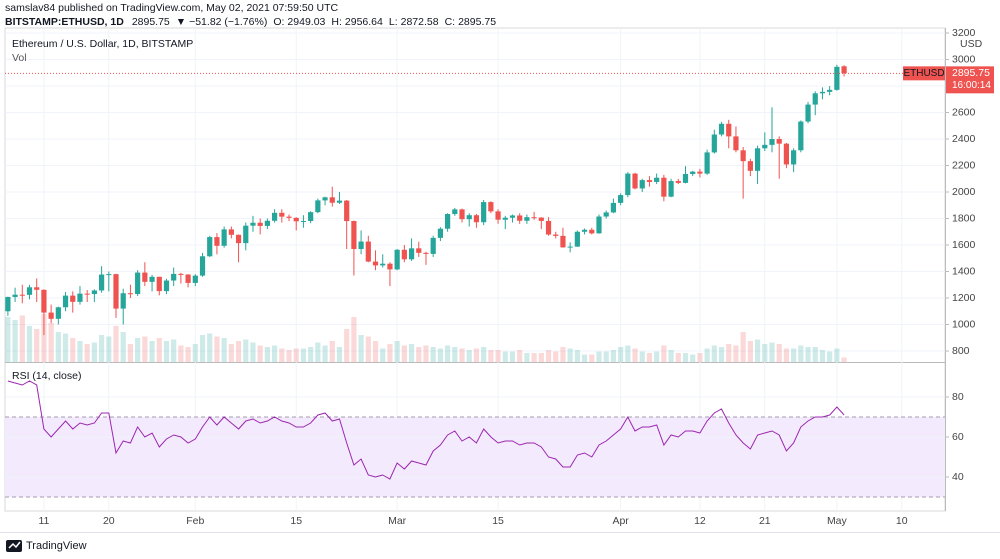  What do you see at coordinates (964, 112) in the screenshot?
I see `y-tick-label: 2600` at bounding box center [964, 112].